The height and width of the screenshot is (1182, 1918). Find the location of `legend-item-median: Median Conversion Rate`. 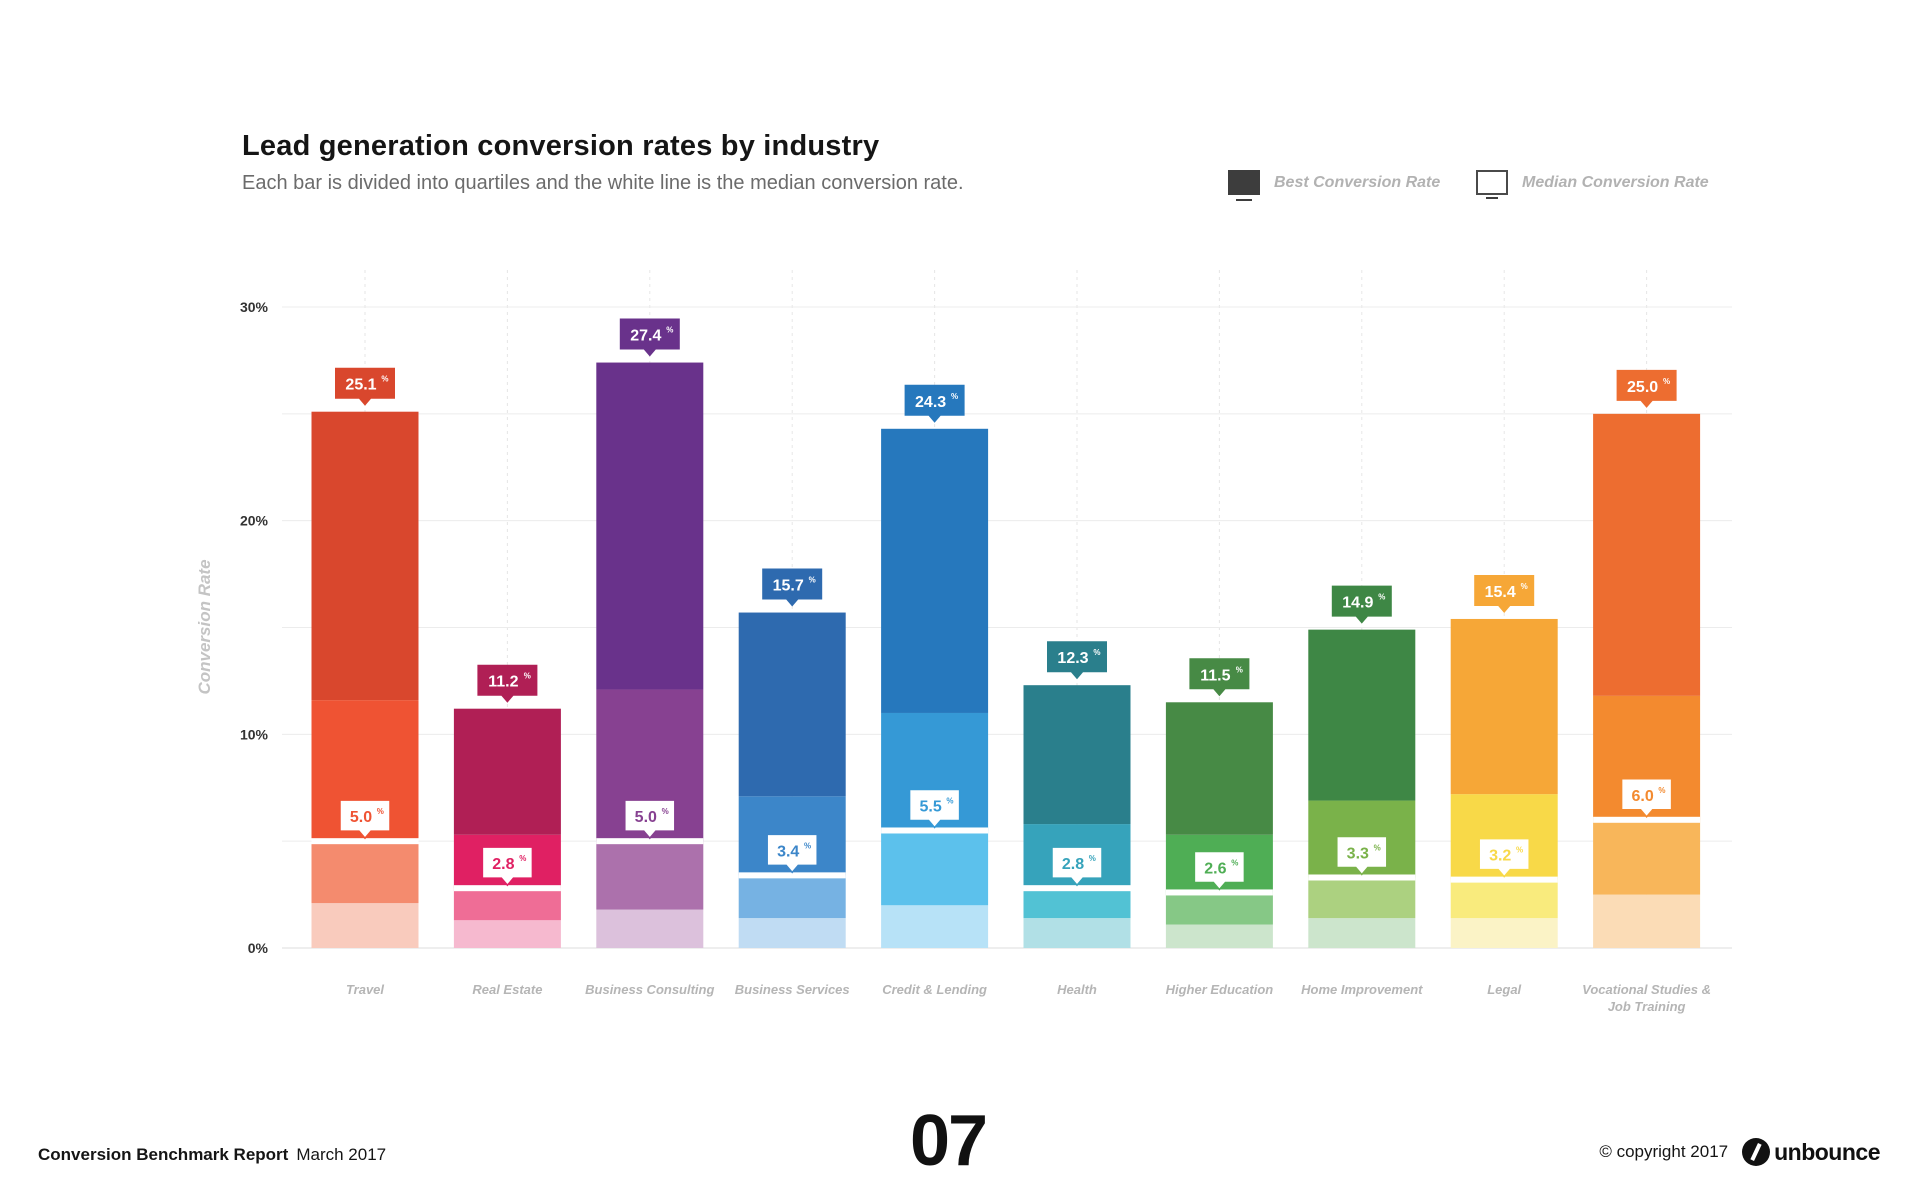

legend-item-median: Median Conversion Rate is located at coordinates (1592, 184).